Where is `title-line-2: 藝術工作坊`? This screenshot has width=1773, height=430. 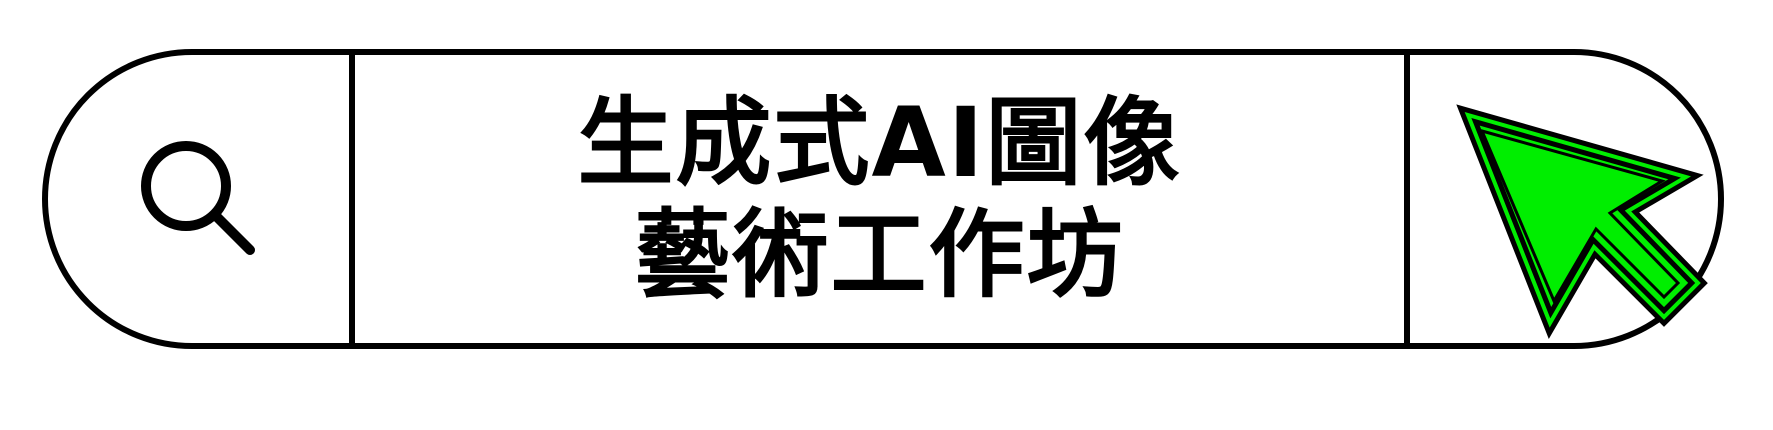
title-line-2: 藝術工作坊 is located at coordinates (879, 255).